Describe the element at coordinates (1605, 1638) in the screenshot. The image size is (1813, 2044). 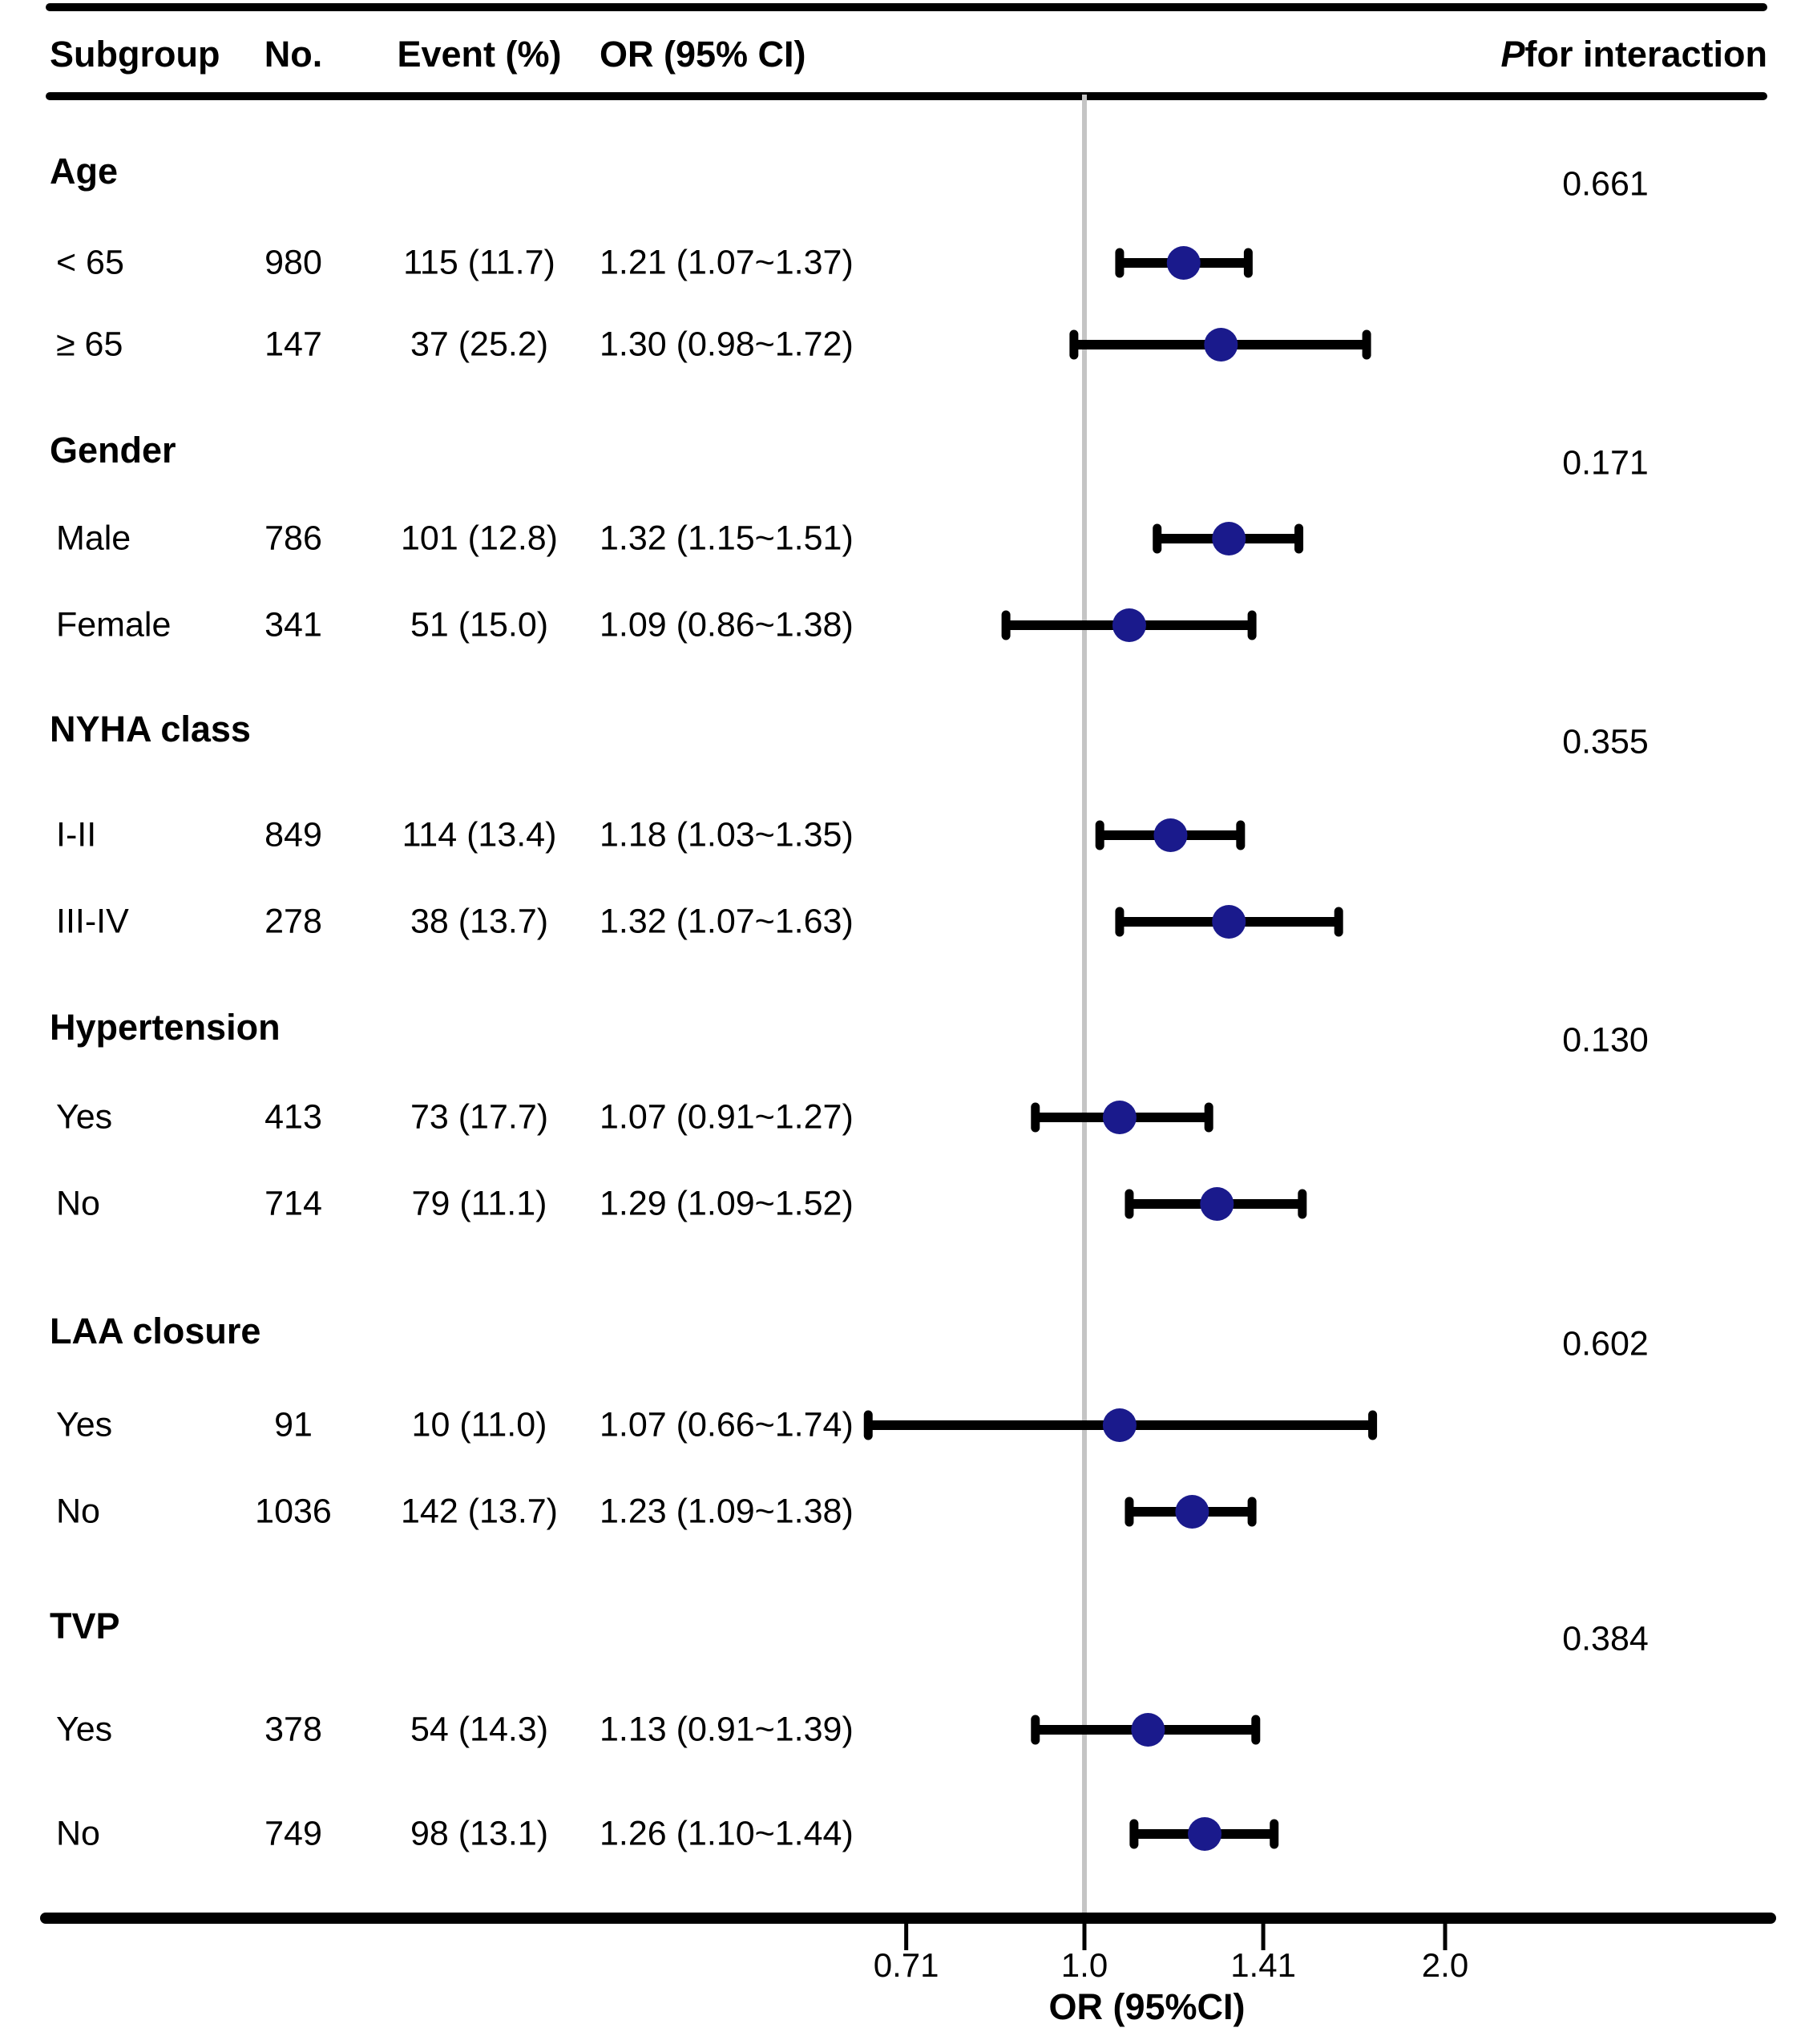
I see `p-interaction-value: 0.384` at that location.